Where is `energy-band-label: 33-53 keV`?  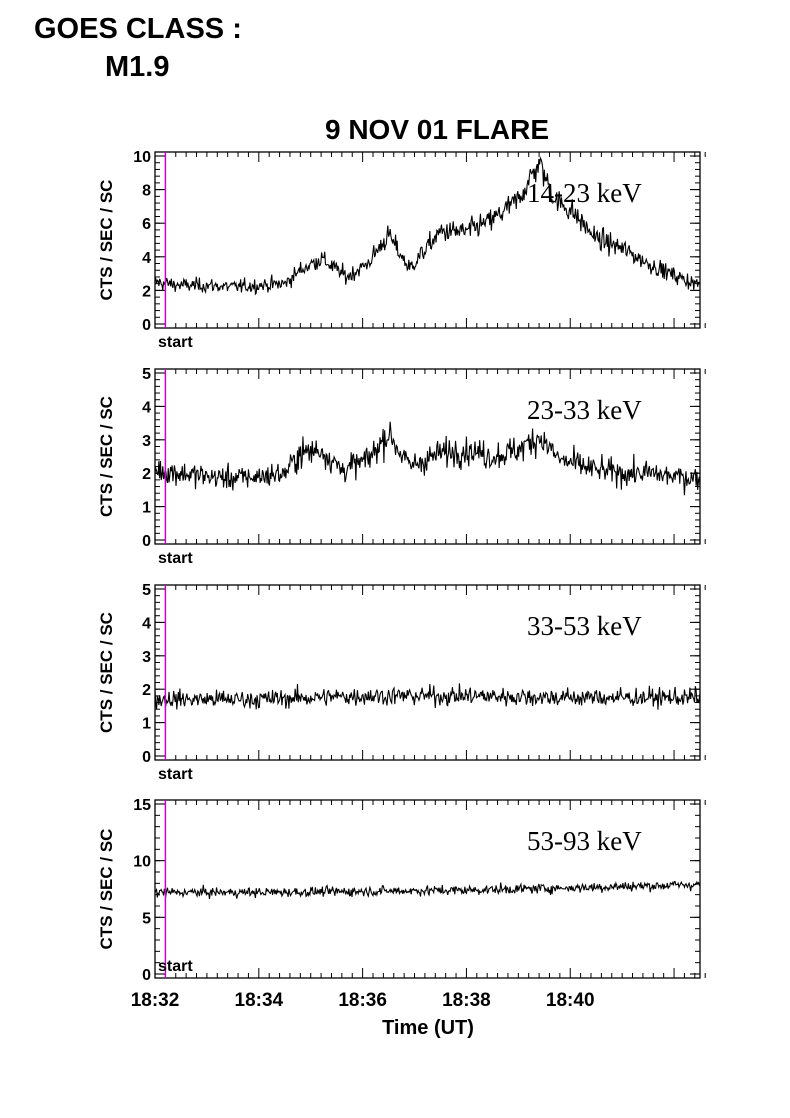
energy-band-label: 33-53 keV is located at coordinates (584, 626).